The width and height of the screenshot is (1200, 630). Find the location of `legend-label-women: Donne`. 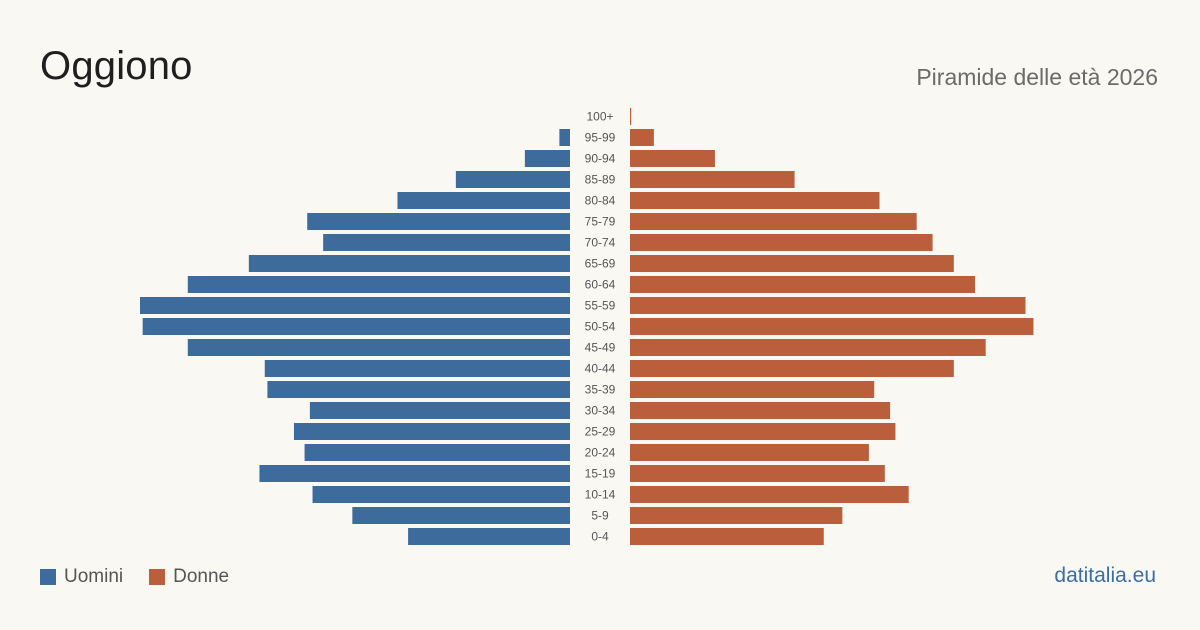

legend-label-women: Donne is located at coordinates (201, 576).